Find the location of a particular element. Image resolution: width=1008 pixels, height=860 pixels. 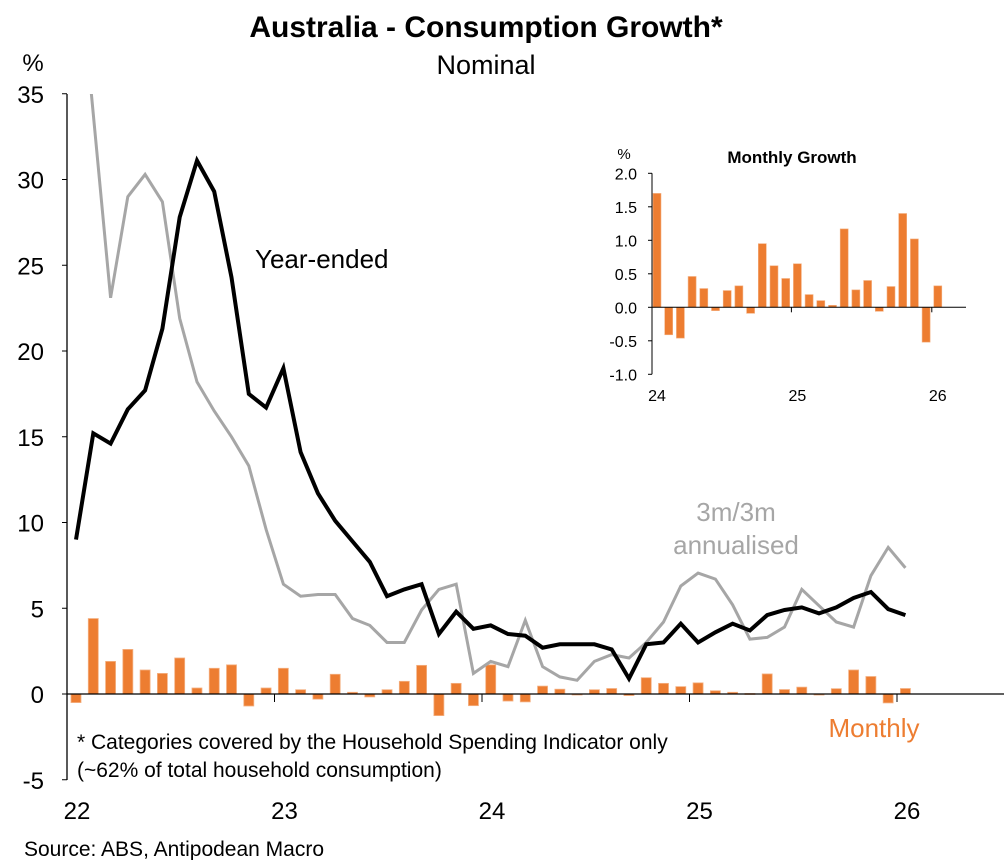

y-tick-label: 30 is located at coordinates (30, 181).